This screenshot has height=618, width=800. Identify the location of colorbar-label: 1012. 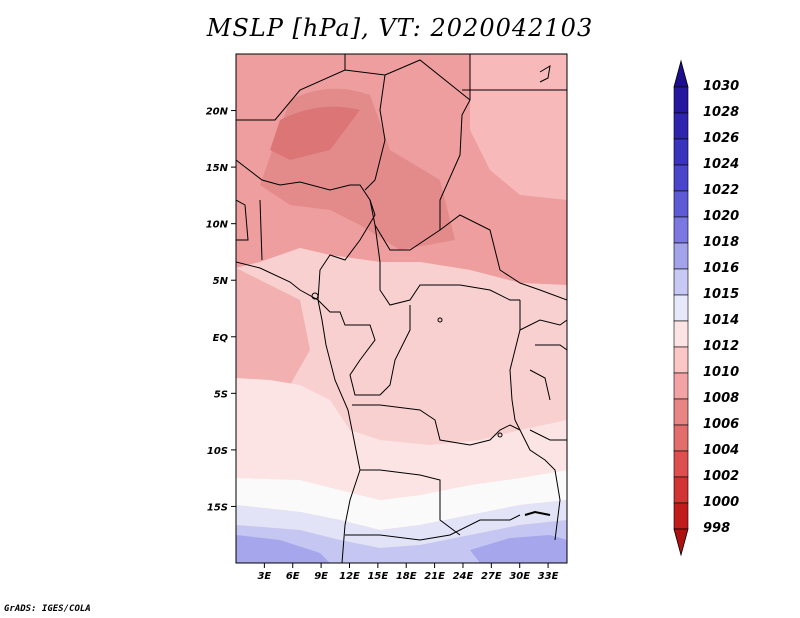
(721, 346).